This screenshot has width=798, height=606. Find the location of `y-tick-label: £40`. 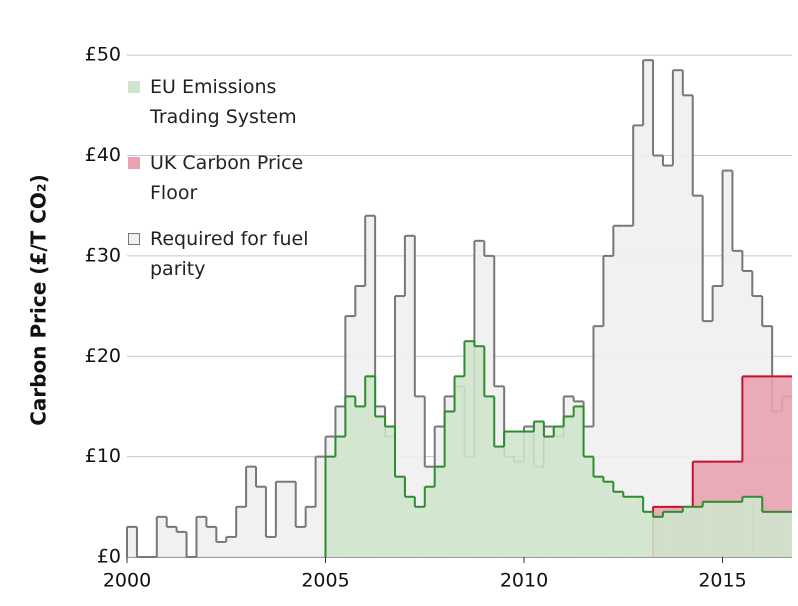

y-tick-label: £40 is located at coordinates (103, 155).